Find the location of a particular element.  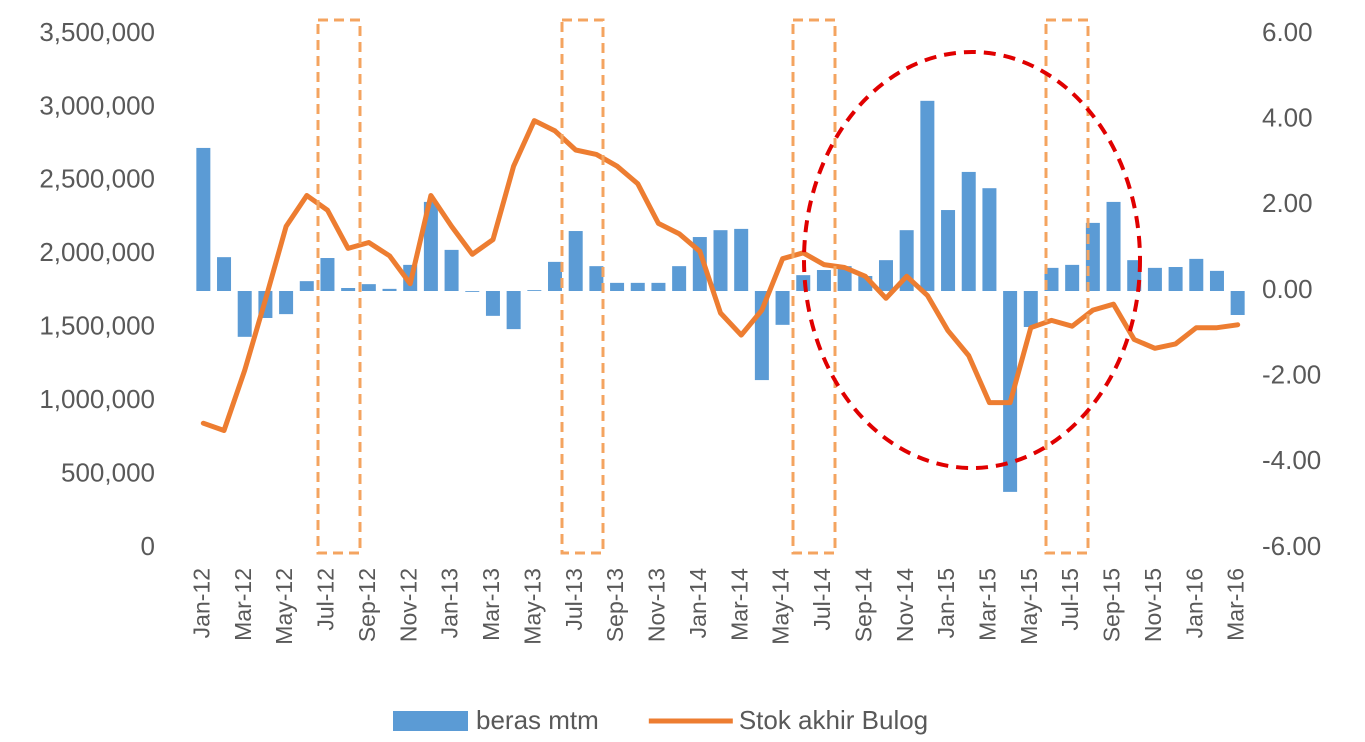

x-tick-label: Mar-12 is located at coordinates (243, 604).